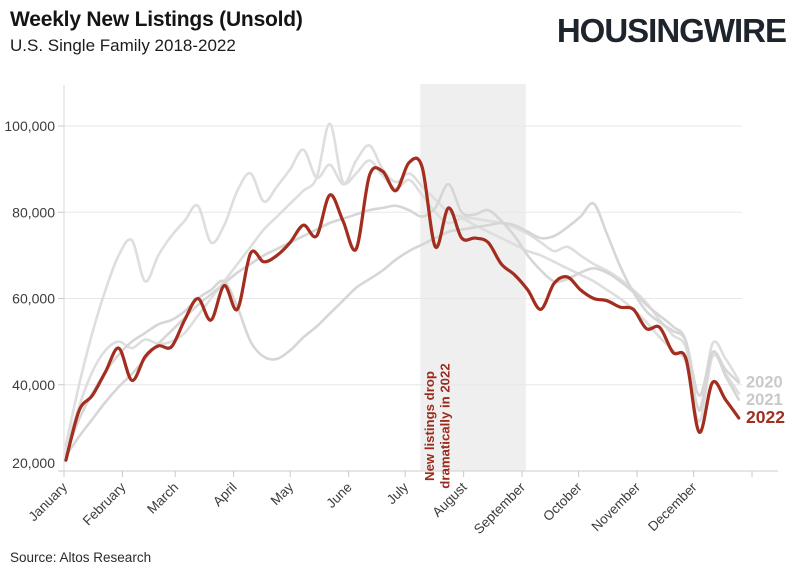 The image size is (800, 576). I want to click on x-tick-label: September, so click(500, 508).